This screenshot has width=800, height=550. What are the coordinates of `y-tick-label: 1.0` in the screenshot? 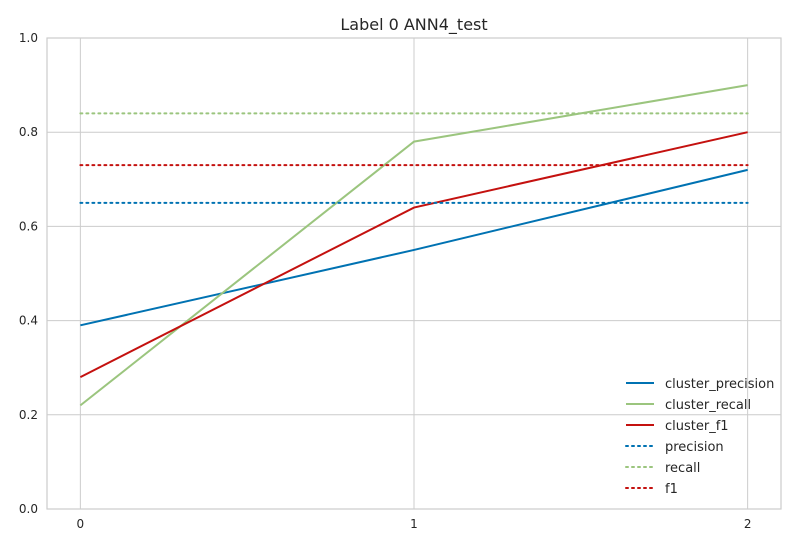 It's located at (28, 38).